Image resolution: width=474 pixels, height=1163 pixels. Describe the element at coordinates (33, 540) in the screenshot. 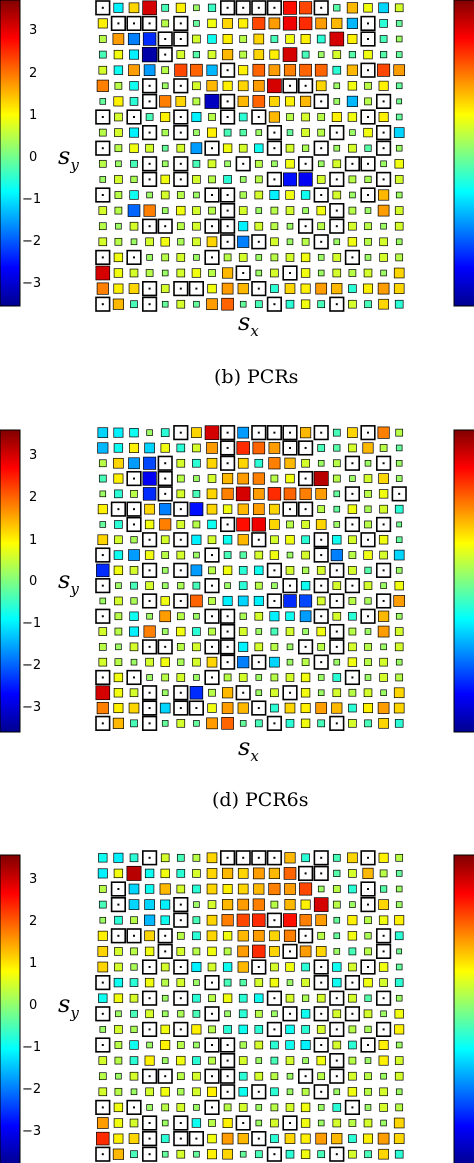

I see `colorbar-d-tick-1: 1` at that location.